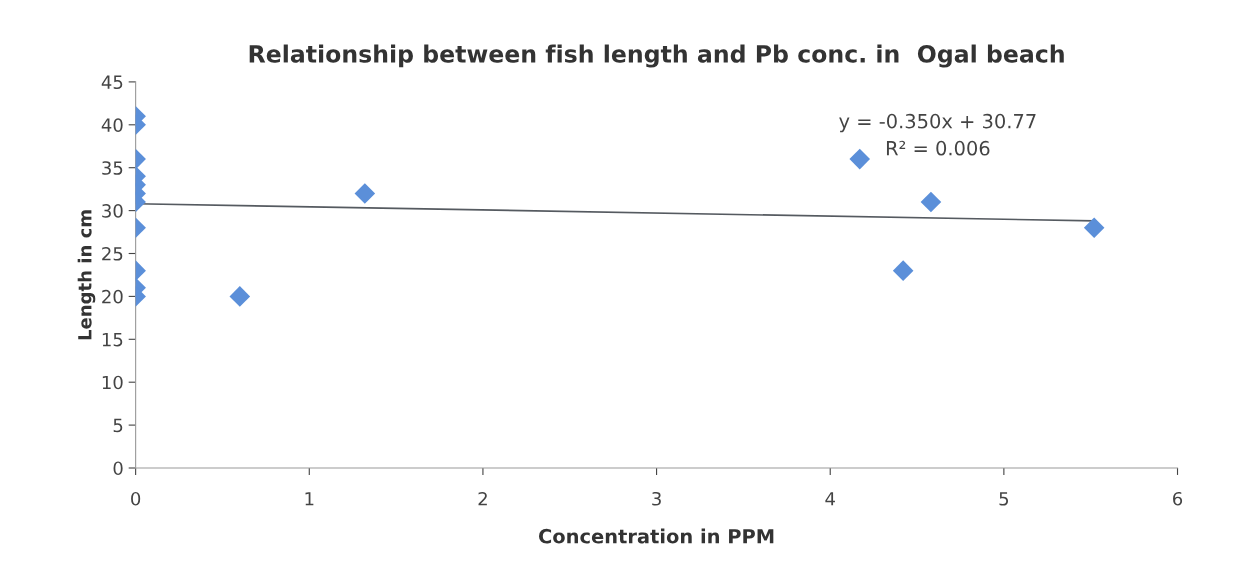 This screenshot has width=1233, height=585. I want to click on y-tick-label: 35, so click(112, 168).